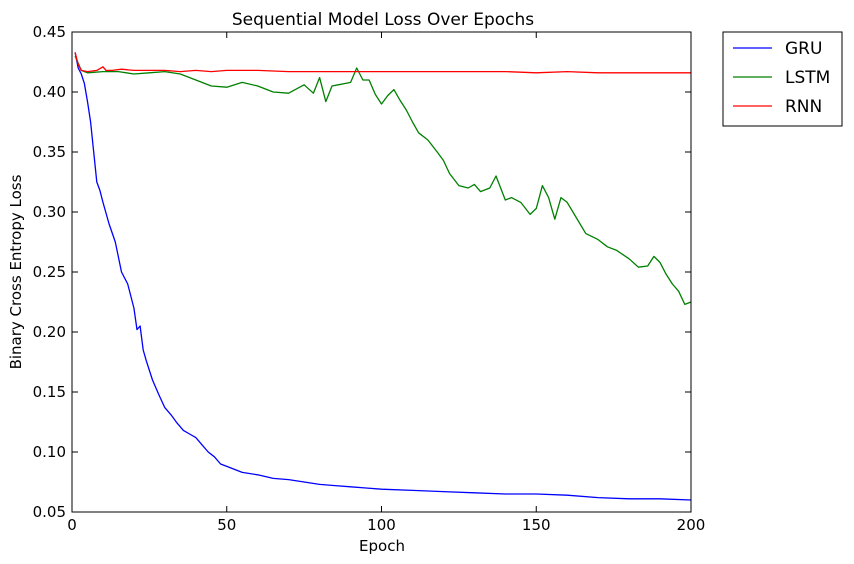 The height and width of the screenshot is (564, 854). What do you see at coordinates (72, 525) in the screenshot?
I see `x-tick-label: 0` at bounding box center [72, 525].